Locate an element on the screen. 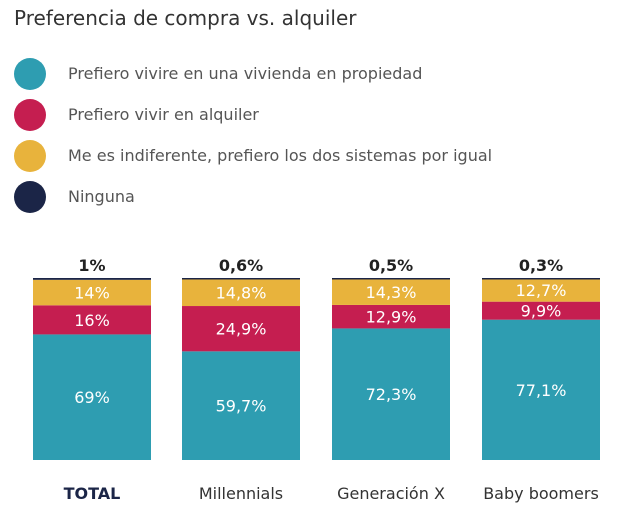 This screenshot has height=515, width=625. bar-segment-propiedad-total is located at coordinates (92, 397).